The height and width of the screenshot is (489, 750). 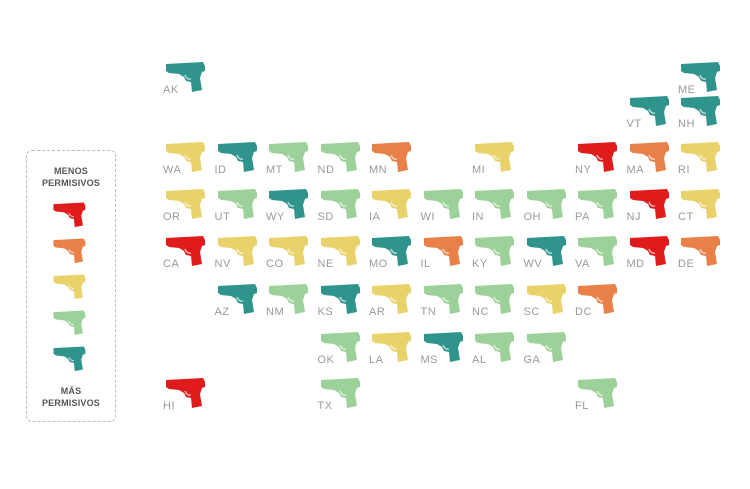 I want to click on state-tile-wi: WI, so click(x=443, y=208).